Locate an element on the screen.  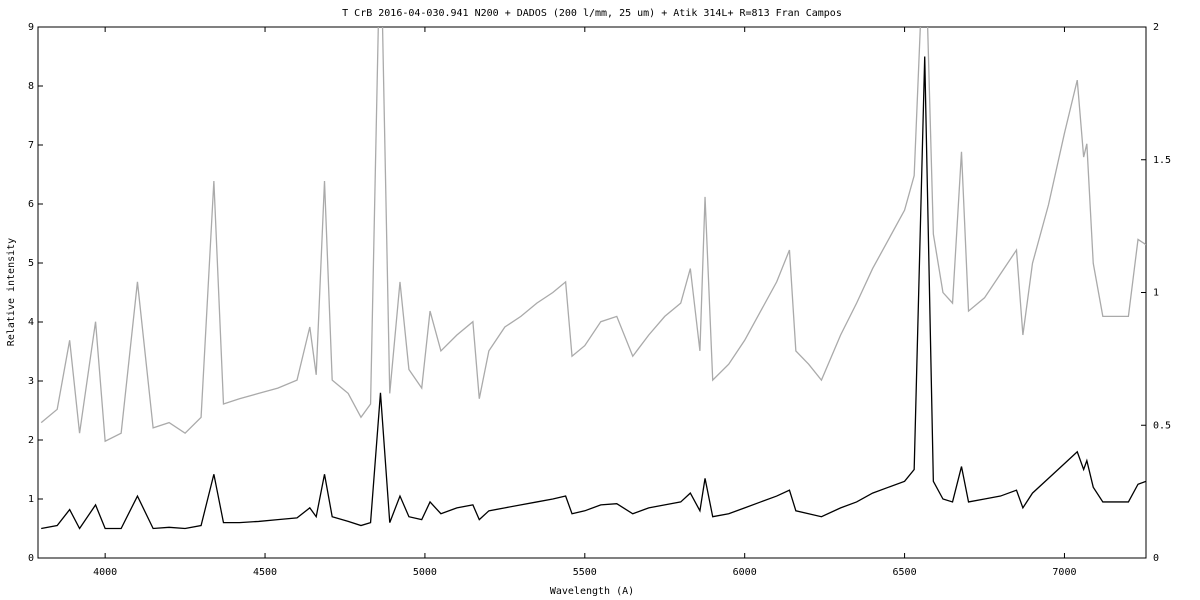
x-tick-label: 4500 is located at coordinates (265, 572).